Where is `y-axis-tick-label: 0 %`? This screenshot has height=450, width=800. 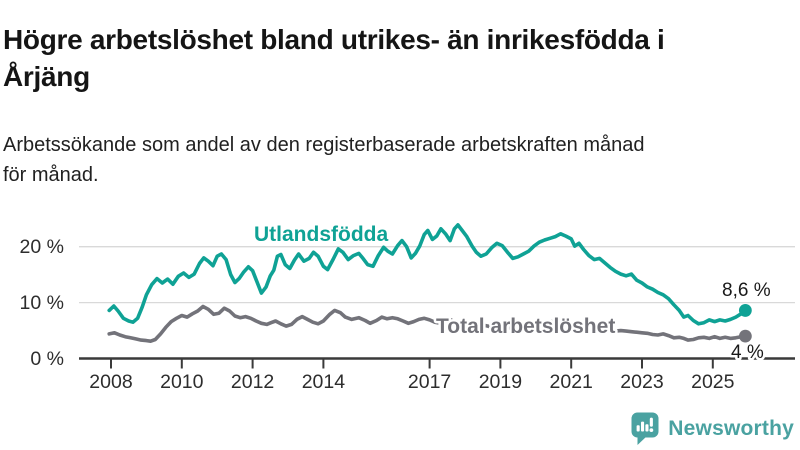
y-axis-tick-label: 0 % is located at coordinates (47, 359).